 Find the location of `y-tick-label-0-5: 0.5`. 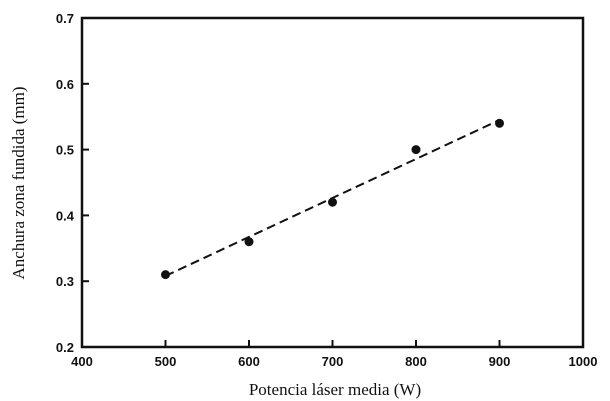

y-tick-label-0-5: 0.5 is located at coordinates (65, 150).